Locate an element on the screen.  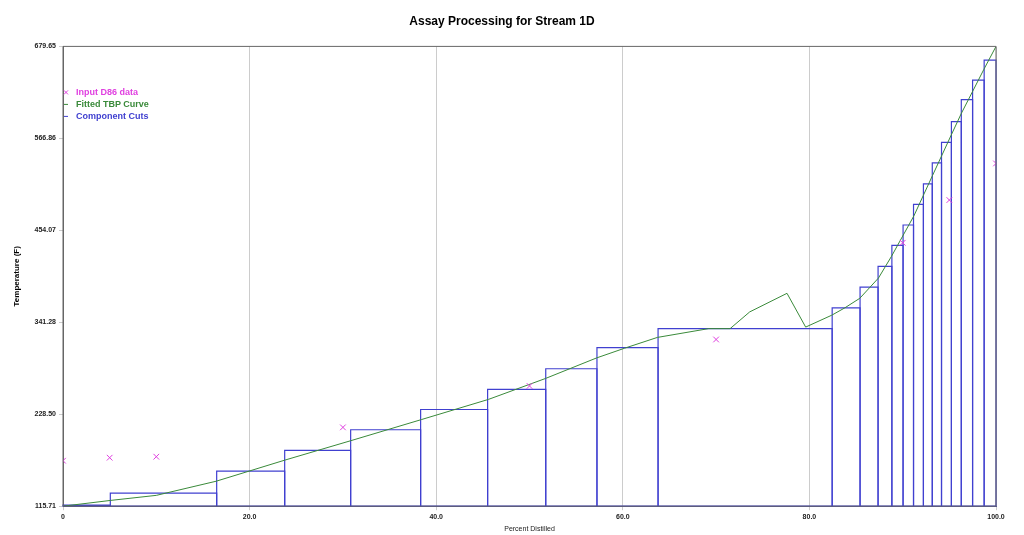
legend-label: Input D86 data is located at coordinates (108, 91).